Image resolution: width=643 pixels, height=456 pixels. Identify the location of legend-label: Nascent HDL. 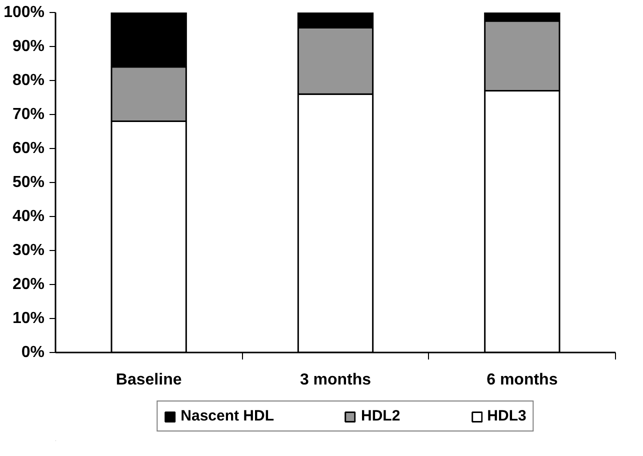
(227, 416).